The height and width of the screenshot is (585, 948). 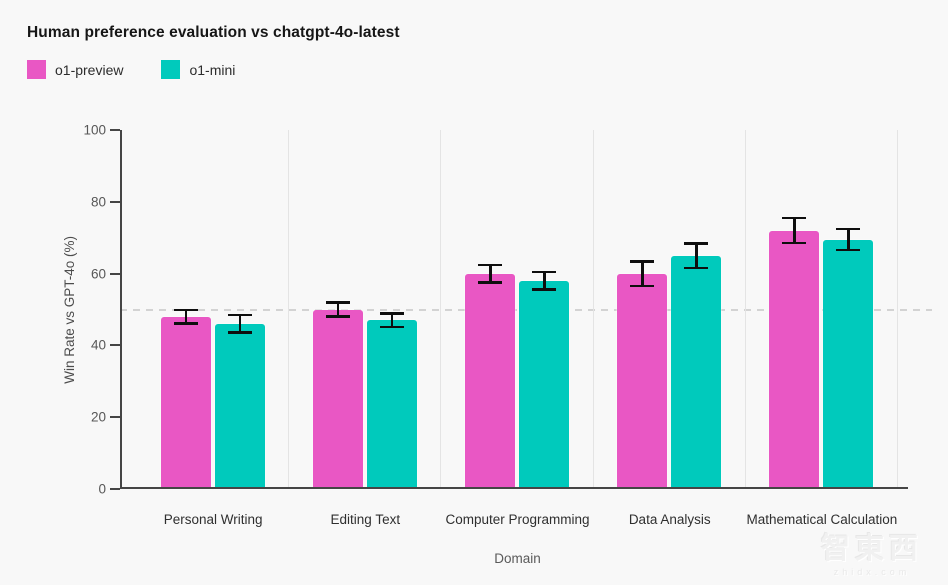 What do you see at coordinates (822, 309) in the screenshot?
I see `bar-group-mathematical-calculation` at bounding box center [822, 309].